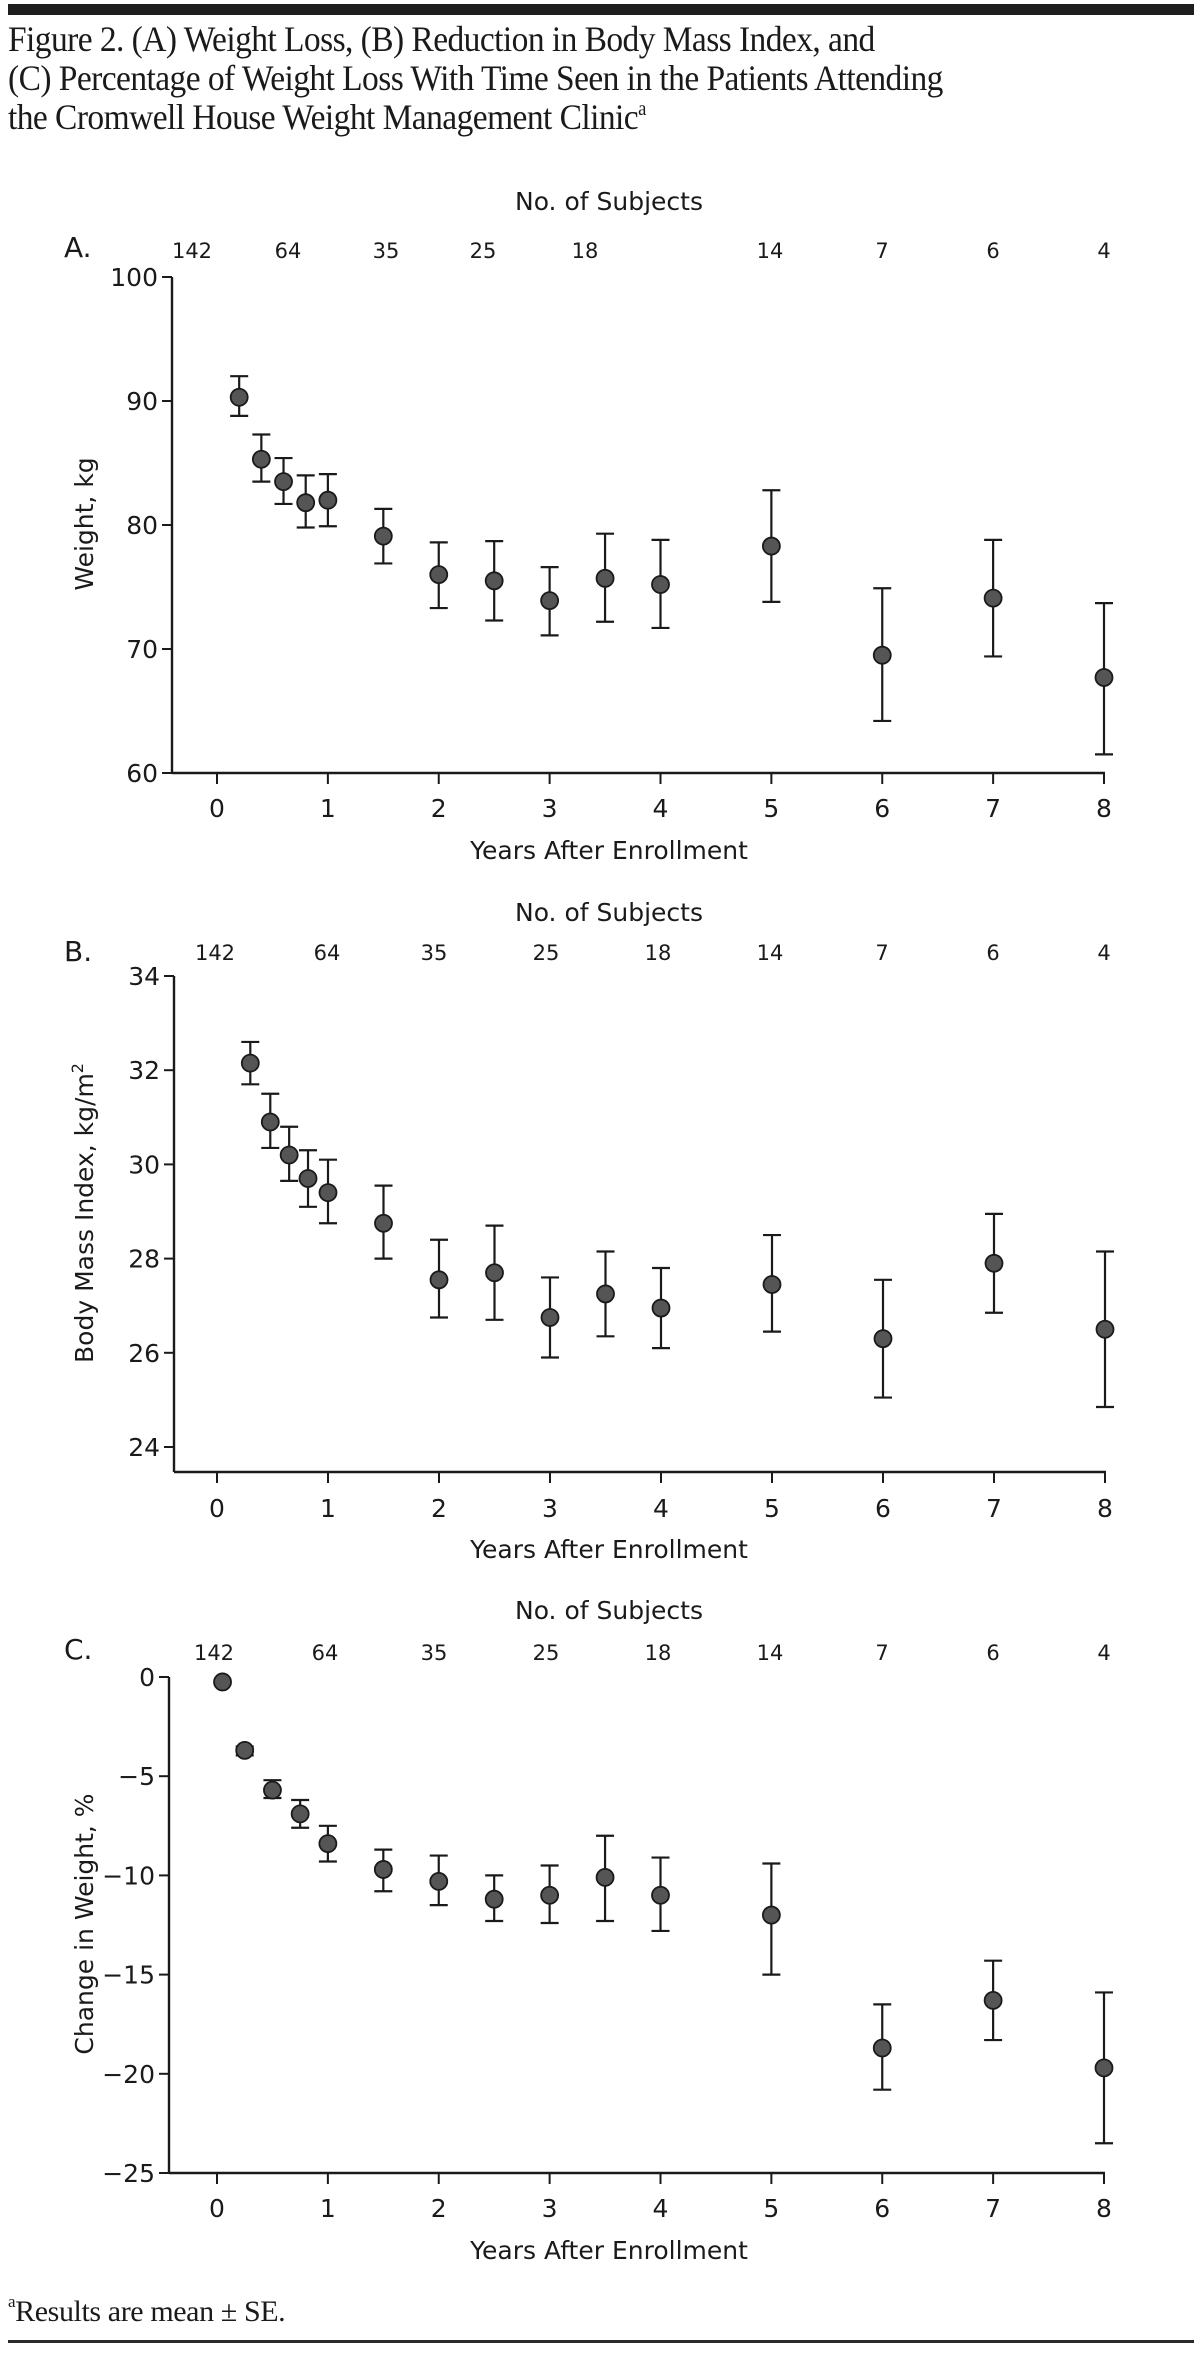 The image size is (1198, 2353). What do you see at coordinates (1104, 2208) in the screenshot?
I see `x-tick-label: 8` at bounding box center [1104, 2208].